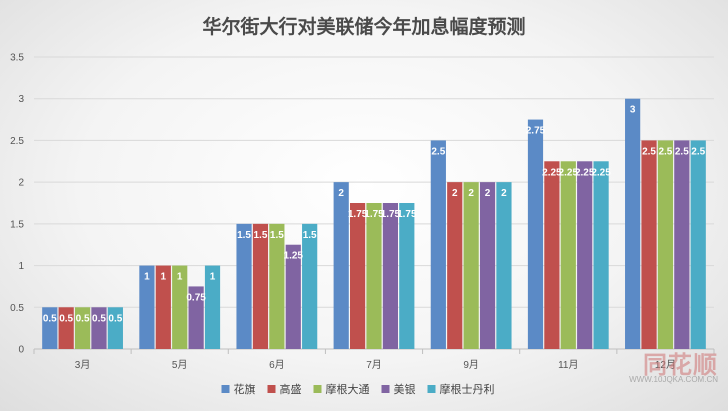 The height and width of the screenshot is (411, 728). What do you see at coordinates (348, 389) in the screenshot?
I see `legend-label: 摩根大通` at bounding box center [348, 389].